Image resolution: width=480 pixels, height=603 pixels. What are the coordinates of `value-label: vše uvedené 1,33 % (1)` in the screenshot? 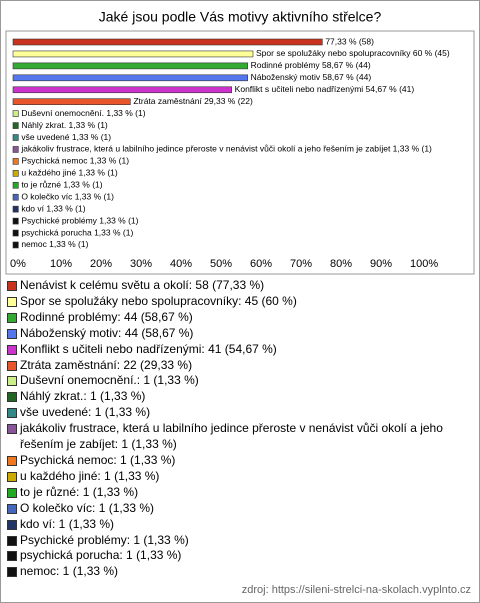 It's located at (66, 137).